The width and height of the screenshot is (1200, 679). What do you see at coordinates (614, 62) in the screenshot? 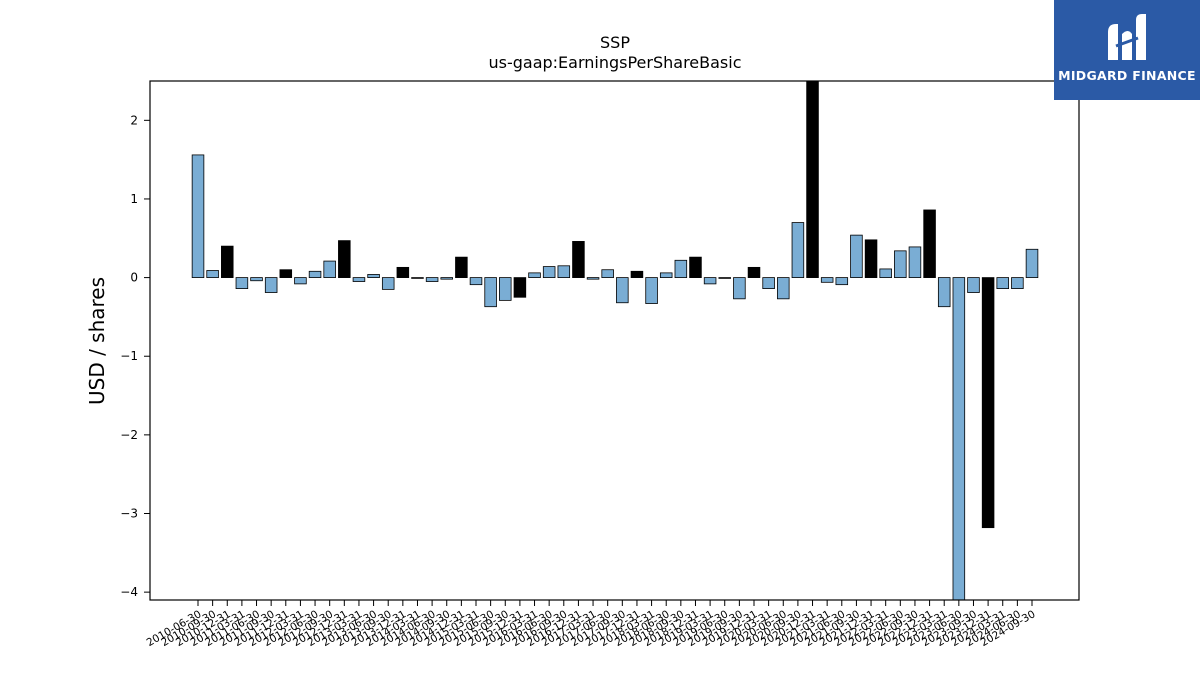
I see `chart-subtitle: us-gaap:EarningsPerShareBasic` at bounding box center [614, 62].